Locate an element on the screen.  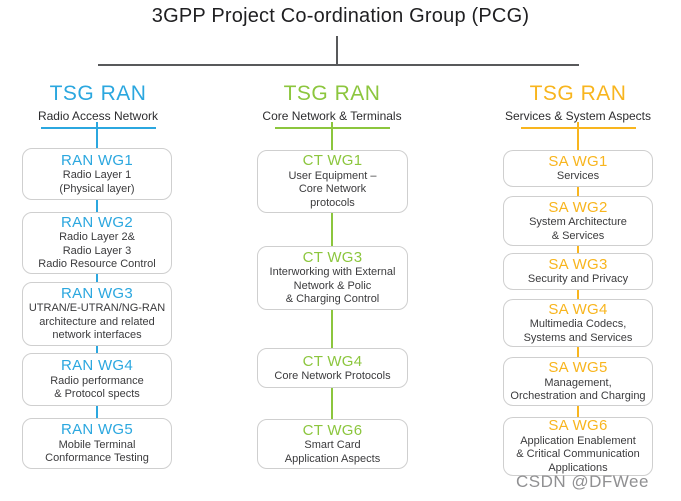
wg-box-desc: Services is located at coordinates (578, 176).